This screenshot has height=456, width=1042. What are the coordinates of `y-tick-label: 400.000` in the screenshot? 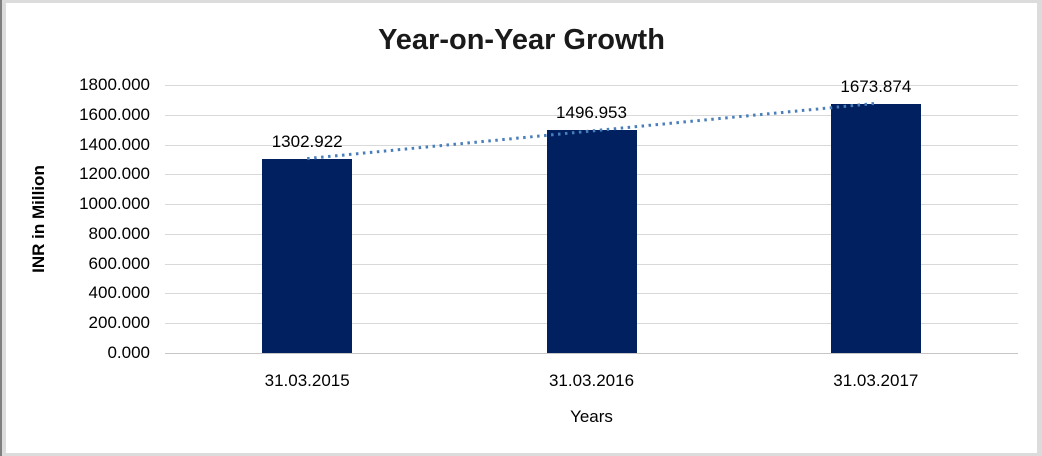 It's located at (119, 293).